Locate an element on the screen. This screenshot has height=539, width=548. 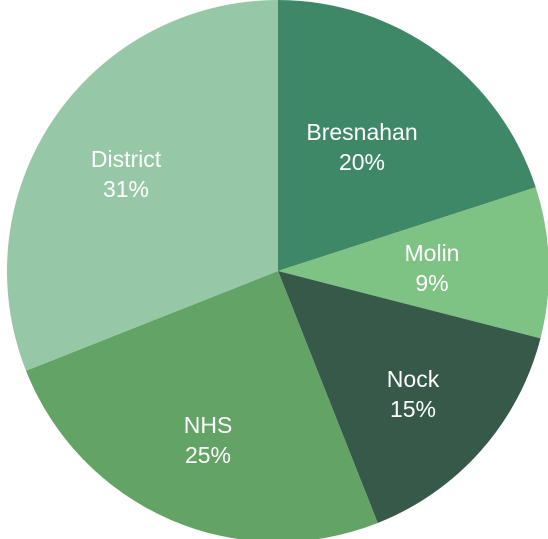
slice-label-molin: Molin is located at coordinates (432, 253).